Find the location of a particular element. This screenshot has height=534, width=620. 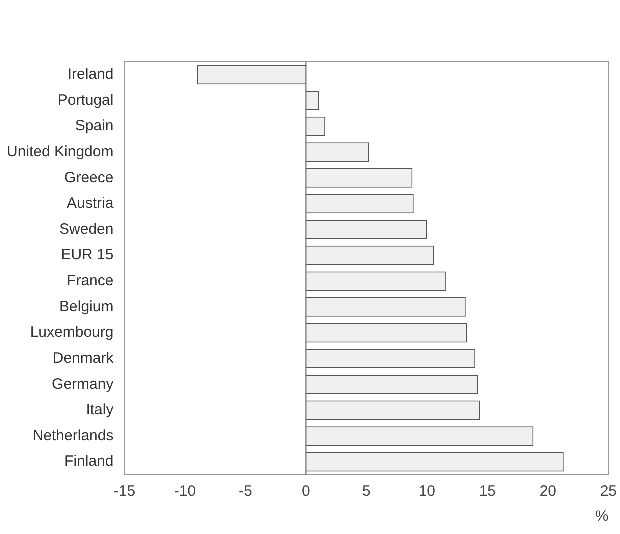

y-tick-label: Germany is located at coordinates (83, 384).